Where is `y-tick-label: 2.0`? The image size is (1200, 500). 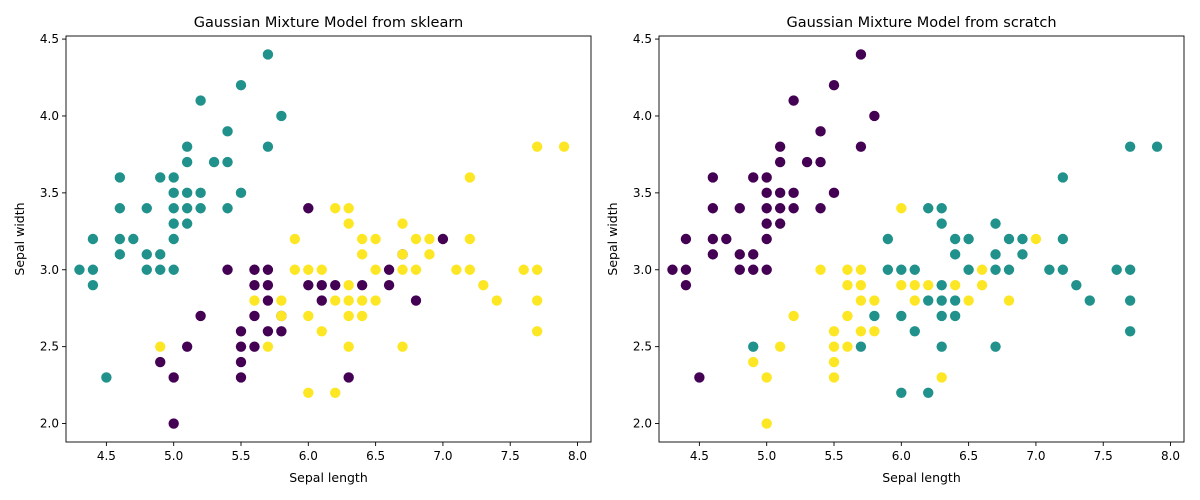
y-tick-label: 2.0 is located at coordinates (642, 424).